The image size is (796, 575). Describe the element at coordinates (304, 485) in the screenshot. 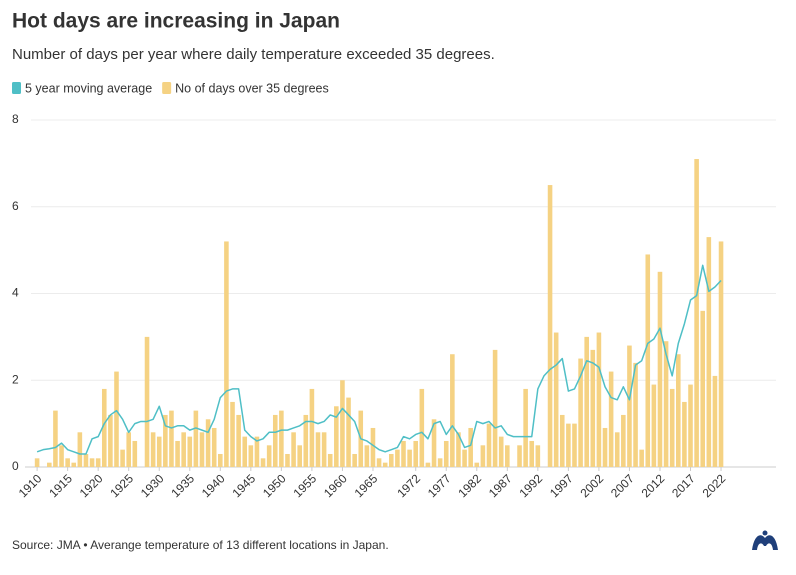

I see `x-tick-label: 1955` at that location.